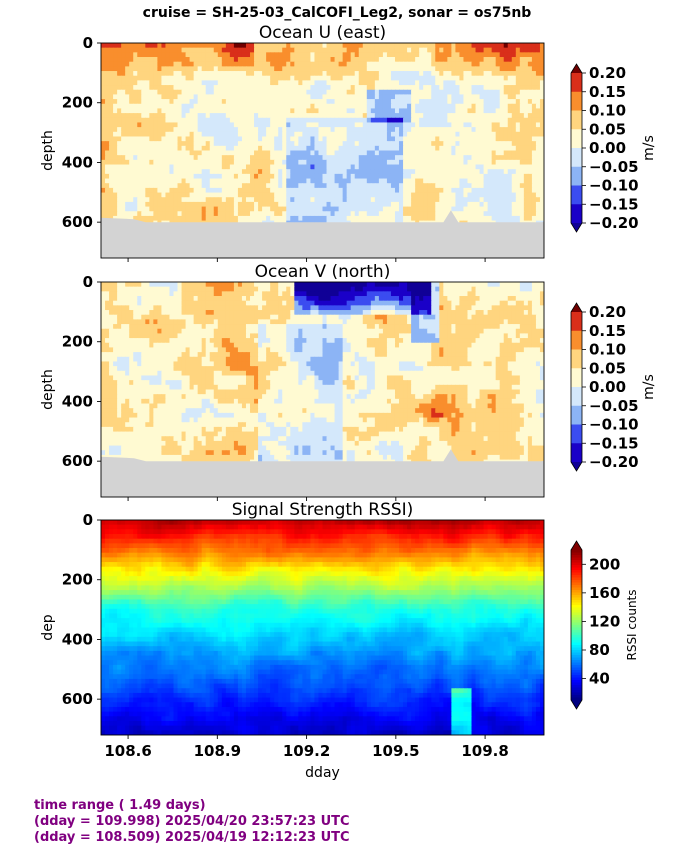 This screenshot has width=675, height=855. I want to click on x-tick-label: 108.9, so click(217, 751).